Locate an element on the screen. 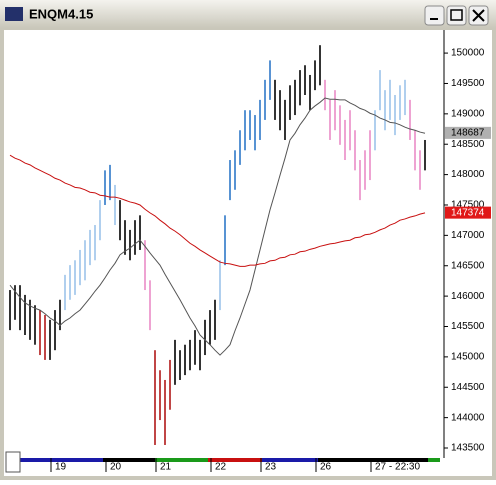 Image resolution: width=496 pixels, height=485 pixels. window-buttons is located at coordinates (456, 15).